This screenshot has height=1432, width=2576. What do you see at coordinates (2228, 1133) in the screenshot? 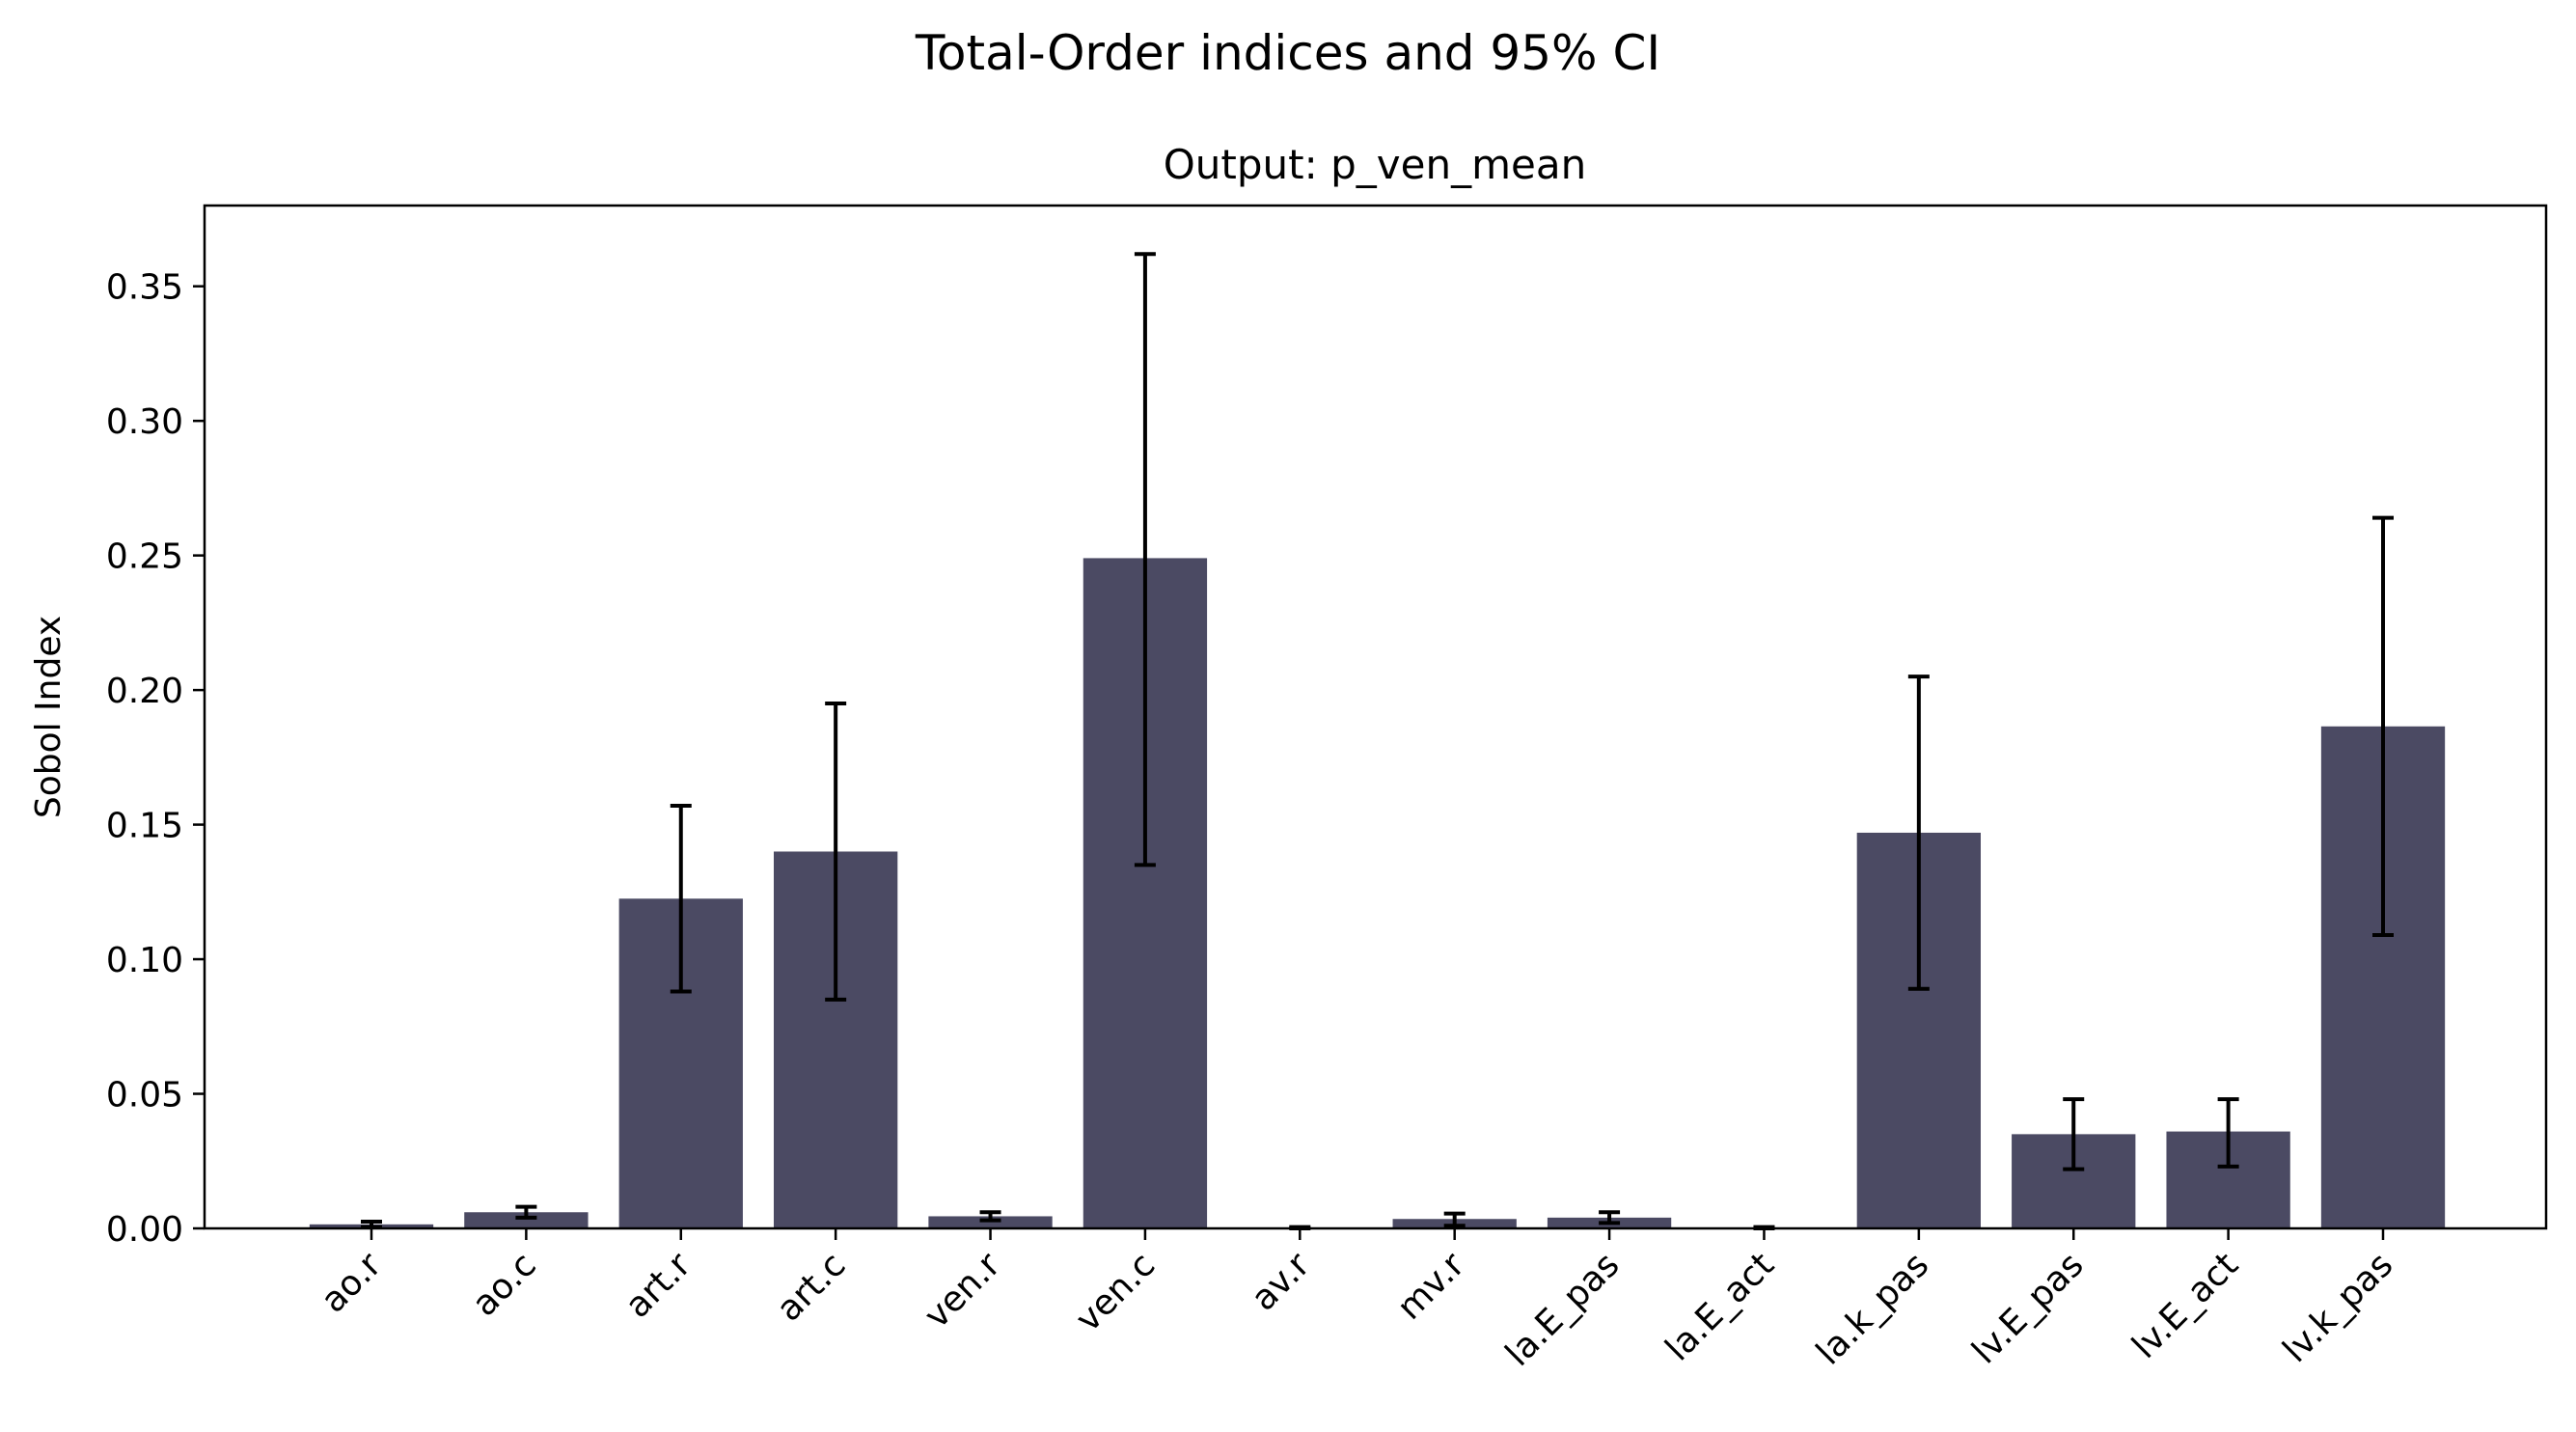
I see `errorbar-lv.E_act` at bounding box center [2228, 1133].